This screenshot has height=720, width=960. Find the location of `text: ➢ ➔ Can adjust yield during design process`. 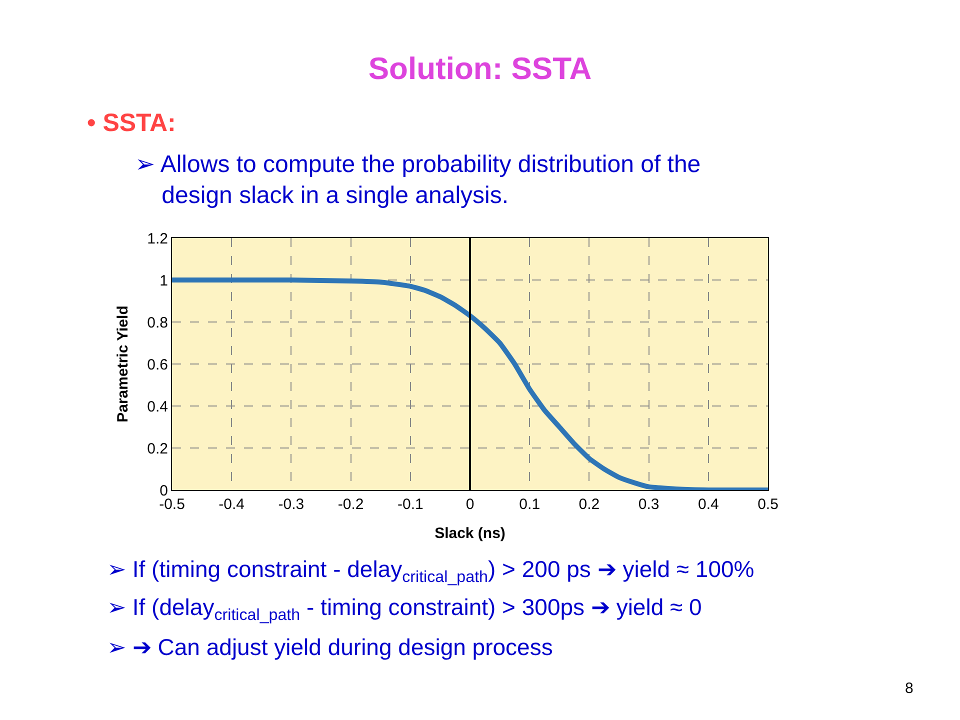

text: ➢ ➔ Can adjust yield during design process is located at coordinates (330, 647).